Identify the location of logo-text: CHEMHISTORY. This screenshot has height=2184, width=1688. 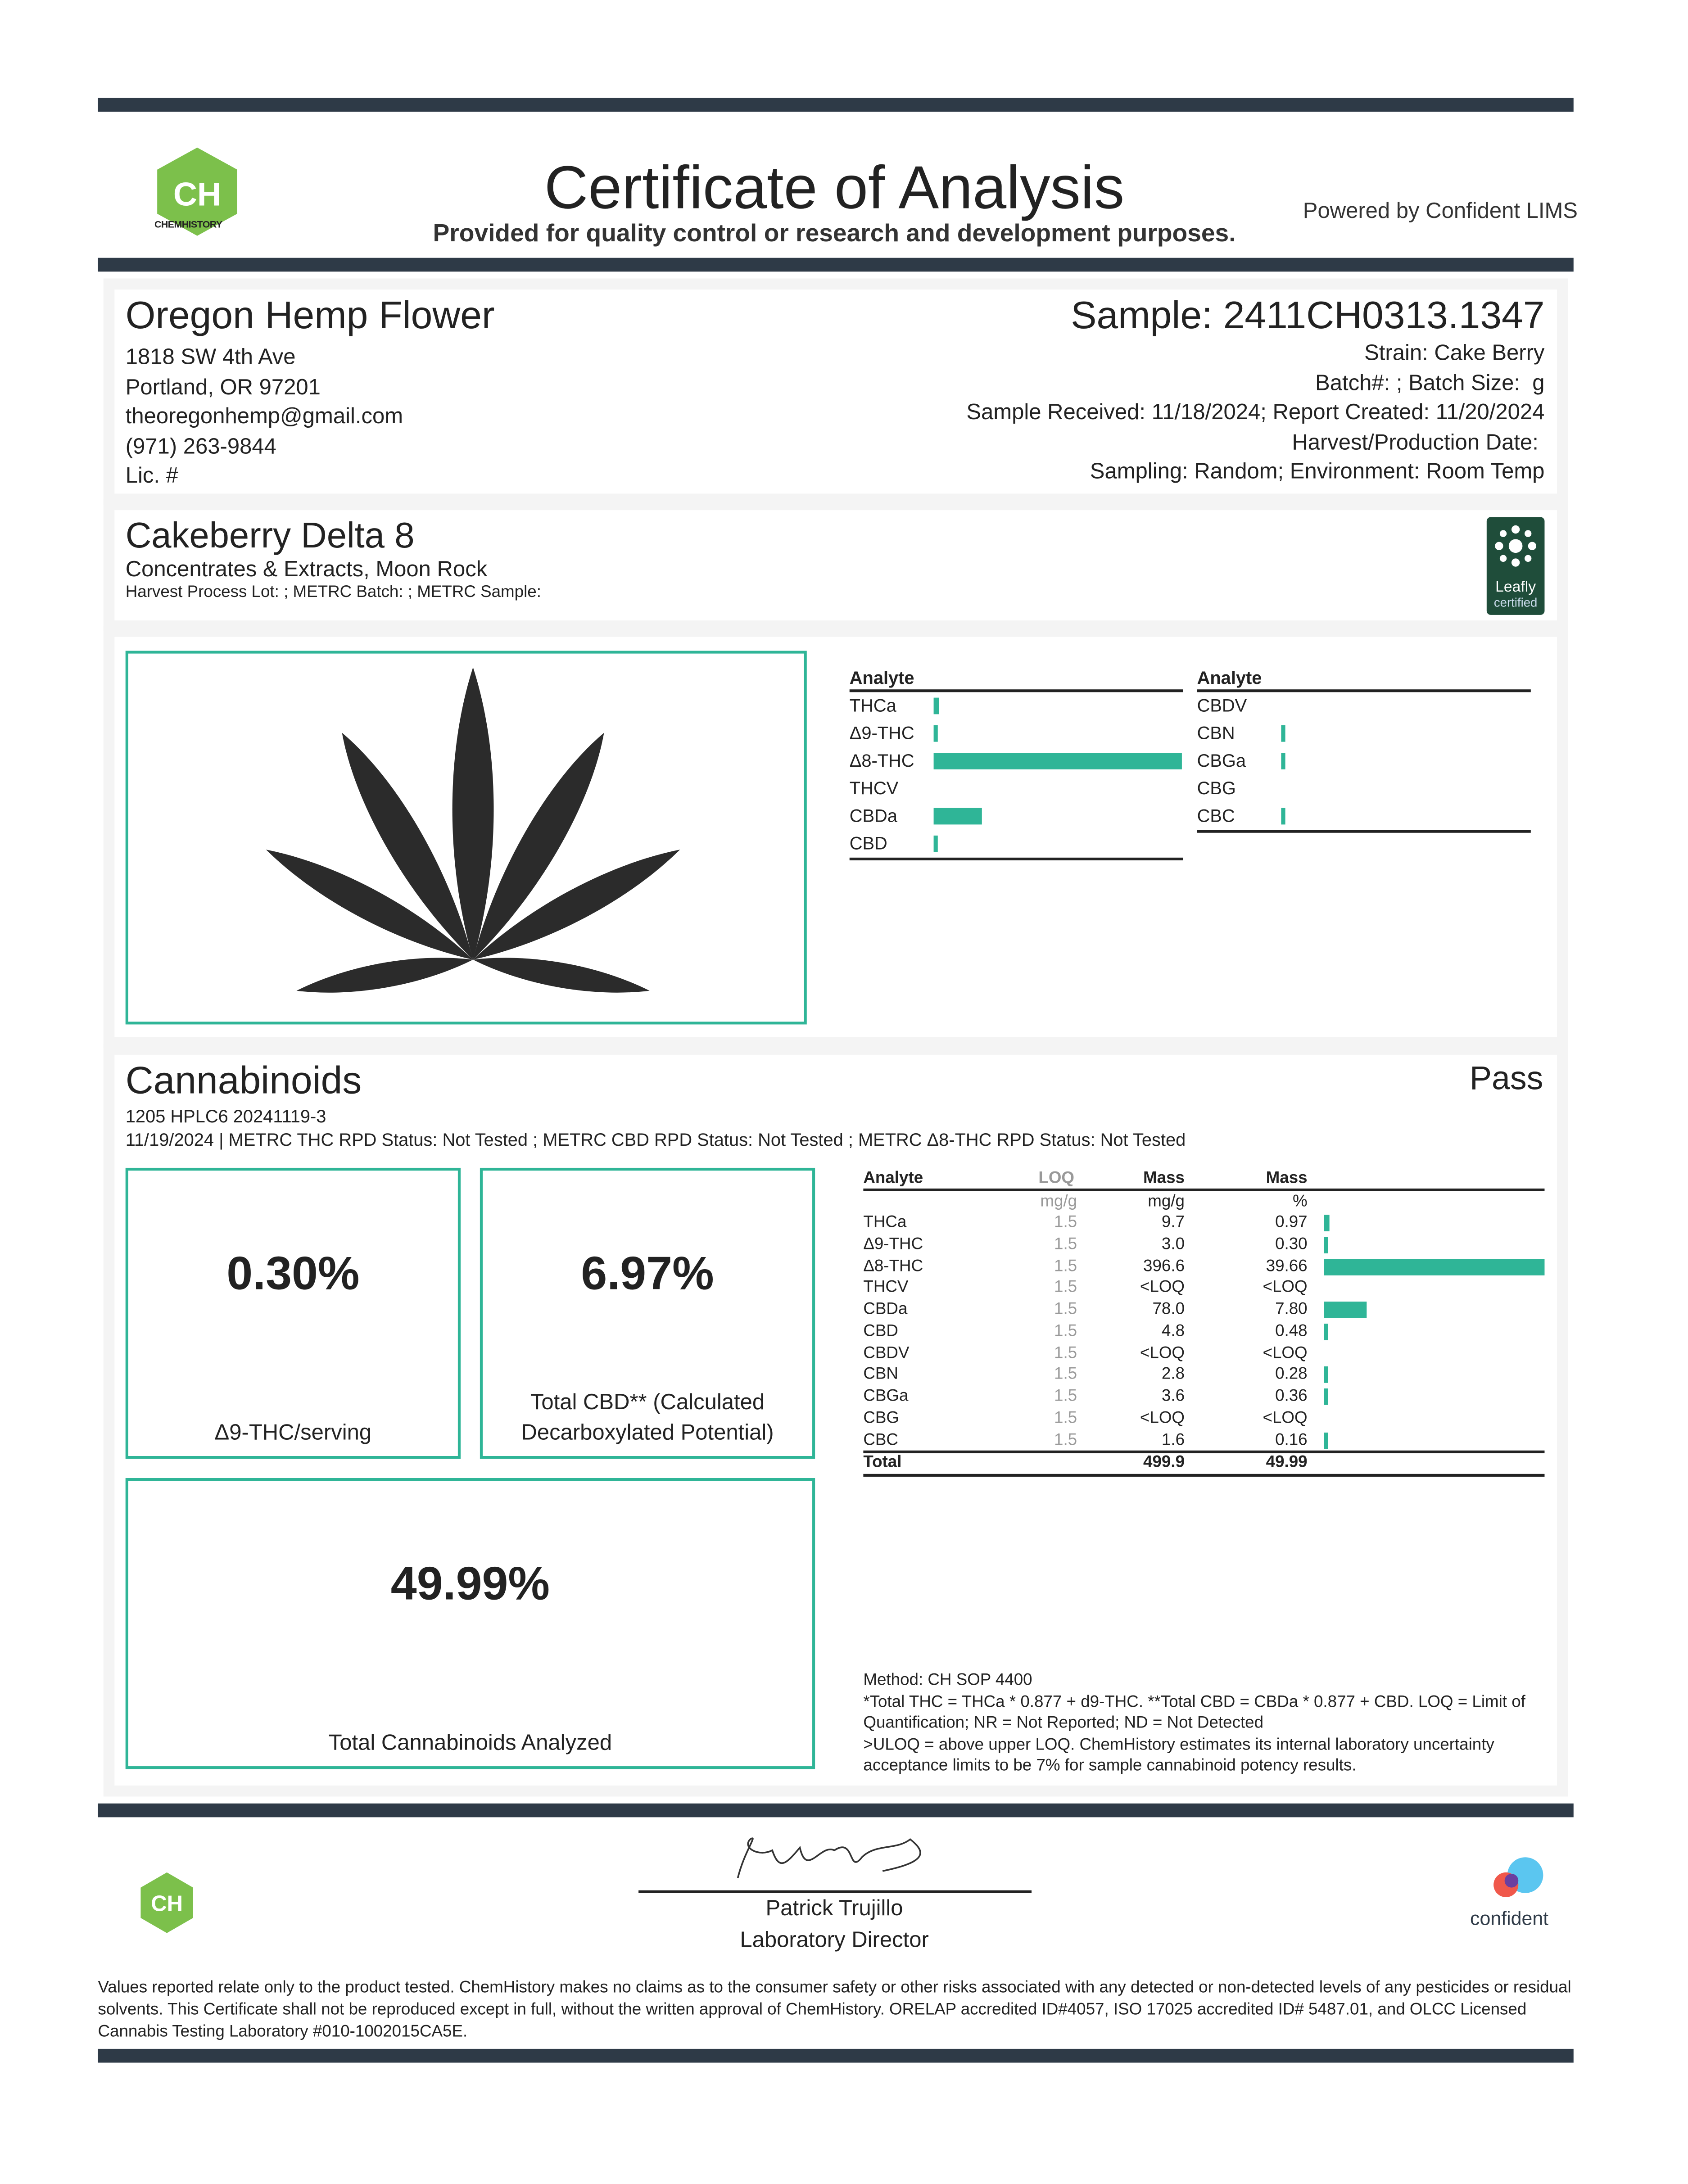
(188, 226).